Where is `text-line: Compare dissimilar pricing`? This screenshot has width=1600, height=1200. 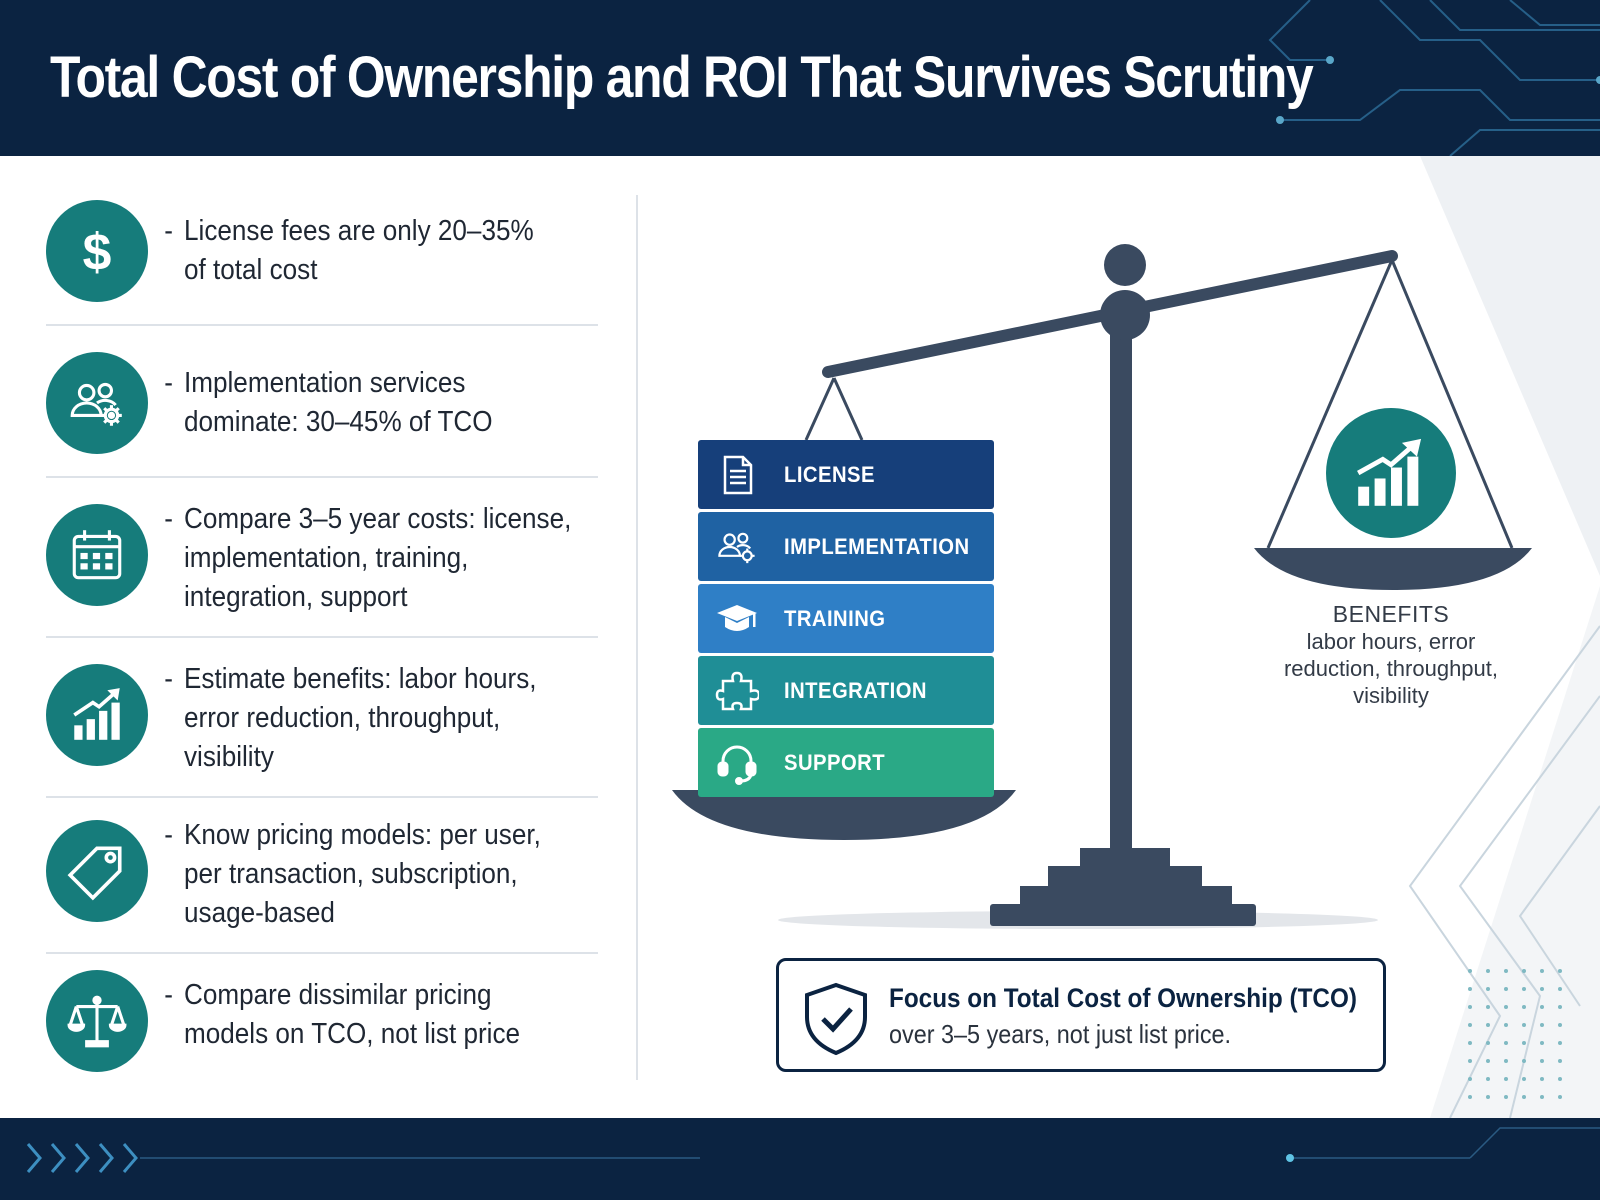 text-line: Compare dissimilar pricing is located at coordinates (338, 995).